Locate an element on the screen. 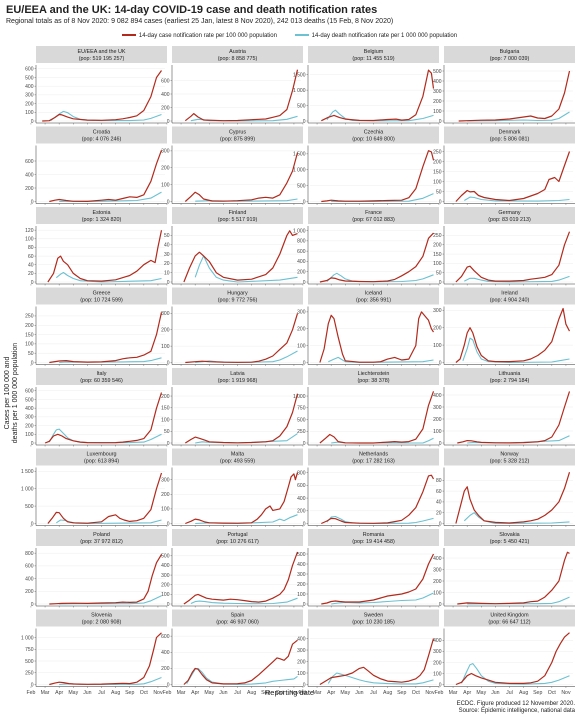 This screenshot has height=720, width=579. x-tick-label: Mar is located at coordinates (317, 693).